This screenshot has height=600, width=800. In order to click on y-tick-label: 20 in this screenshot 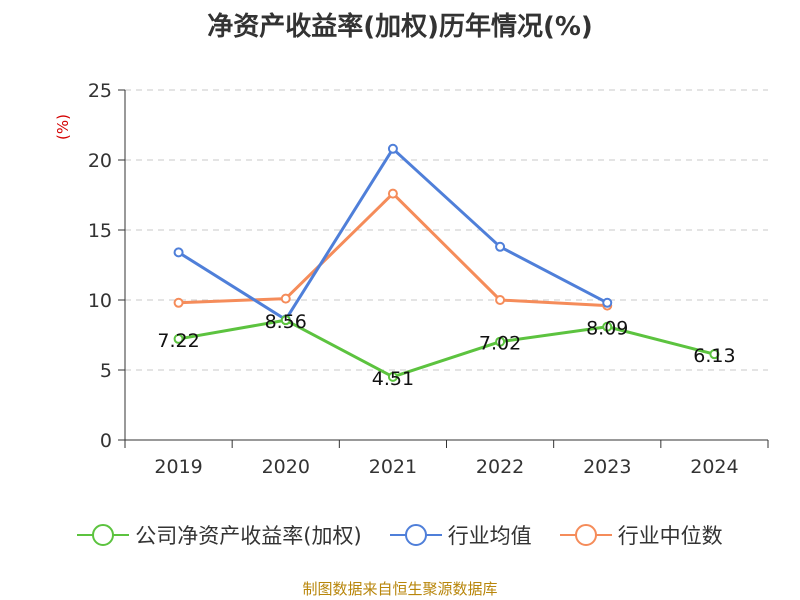, I will do `click(100, 161)`.